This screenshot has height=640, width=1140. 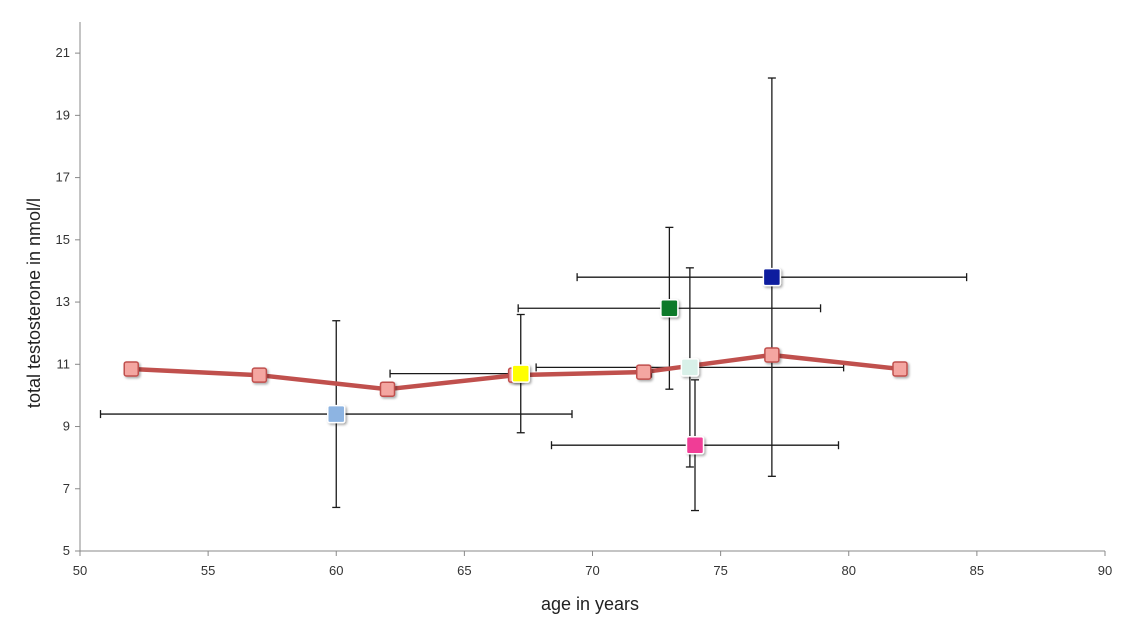 I want to click on y-tick-label: 19, so click(x=63, y=114).